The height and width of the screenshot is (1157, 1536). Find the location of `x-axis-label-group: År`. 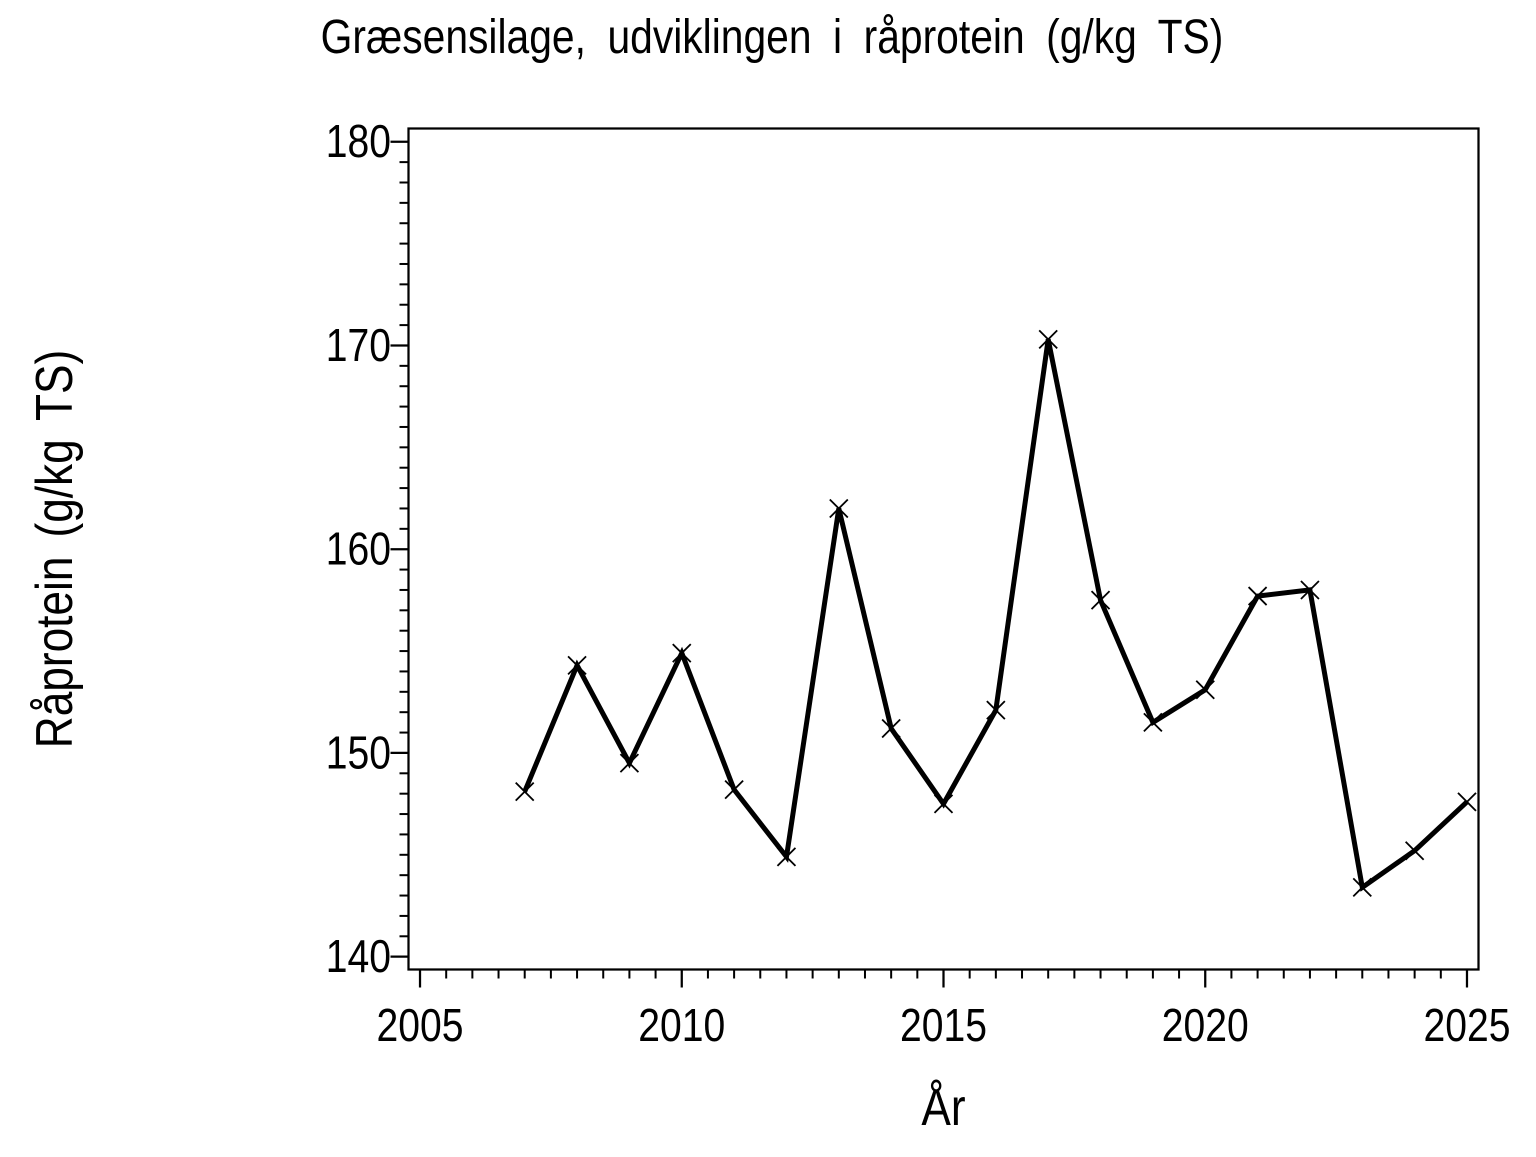

x-axis-label-group: År is located at coordinates (943, 1108).